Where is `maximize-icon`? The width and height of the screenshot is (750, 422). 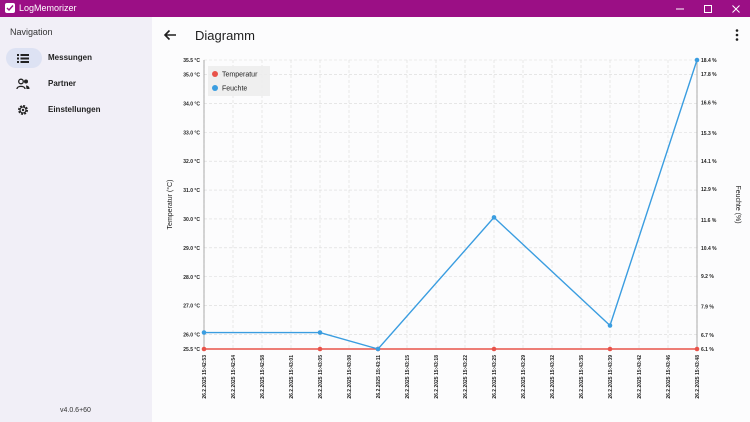
maximize-icon is located at coordinates (708, 8).